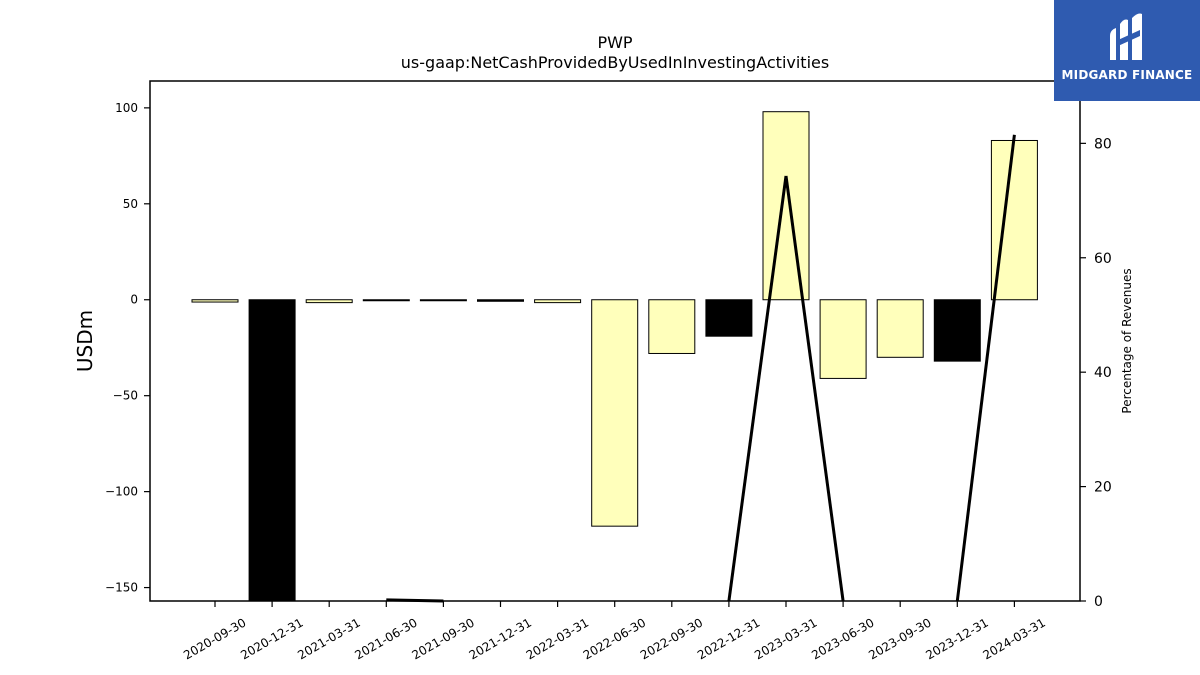 The height and width of the screenshot is (675, 1200). What do you see at coordinates (1103, 144) in the screenshot?
I see `y2-tick-label: 80` at bounding box center [1103, 144].